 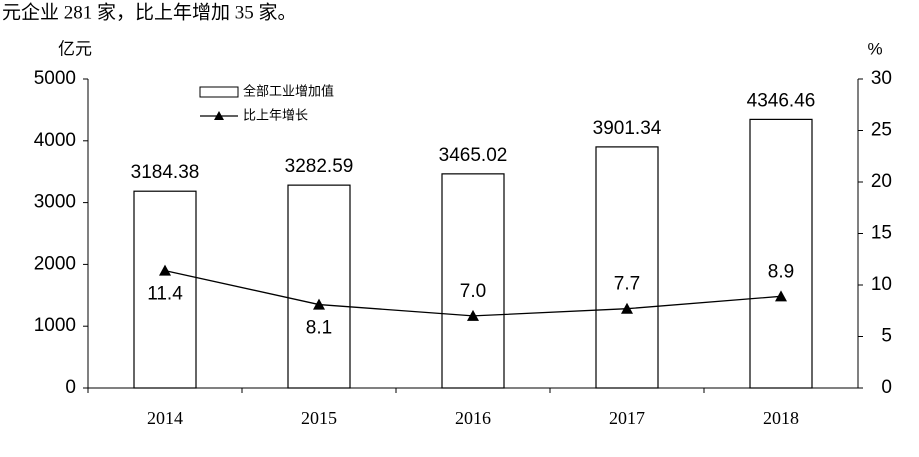 What do you see at coordinates (275, 114) in the screenshot?
I see `legend-label: 比上年增长` at bounding box center [275, 114].